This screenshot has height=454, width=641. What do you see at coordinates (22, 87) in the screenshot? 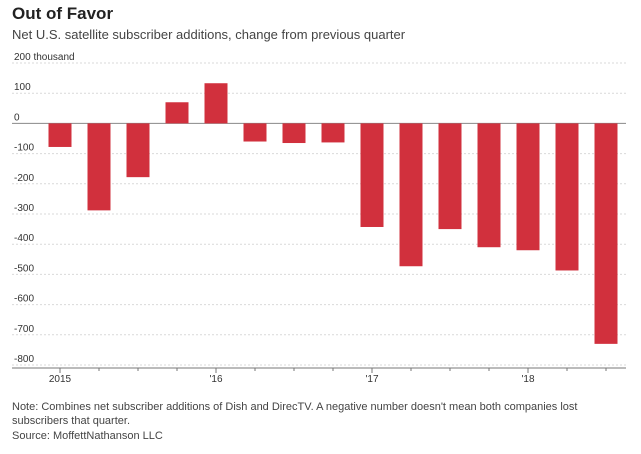
I see `y-tick-label: 100` at bounding box center [22, 87].